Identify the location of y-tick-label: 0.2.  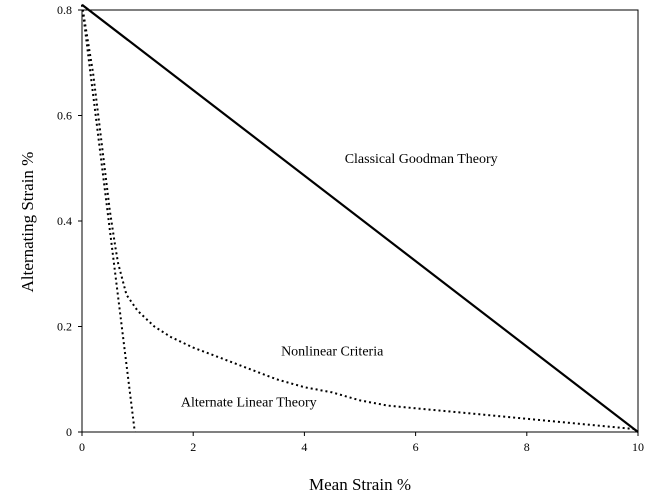
(64, 327).